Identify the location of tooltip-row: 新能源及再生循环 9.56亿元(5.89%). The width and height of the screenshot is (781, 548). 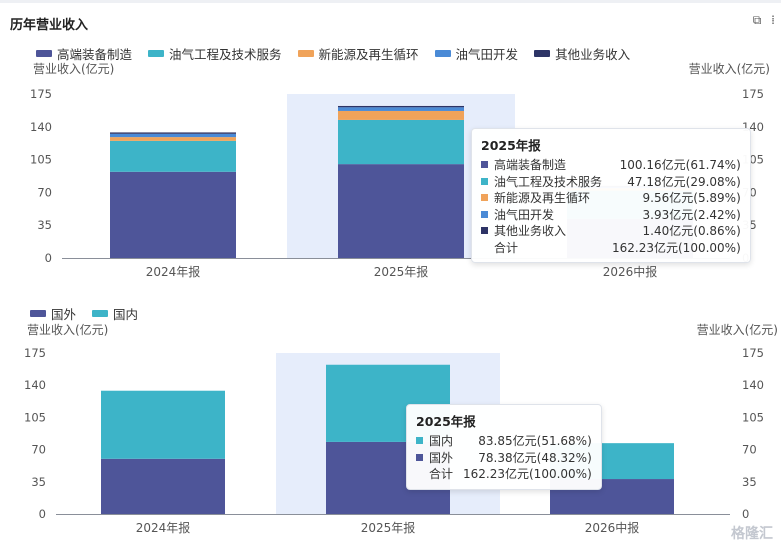
(611, 198).